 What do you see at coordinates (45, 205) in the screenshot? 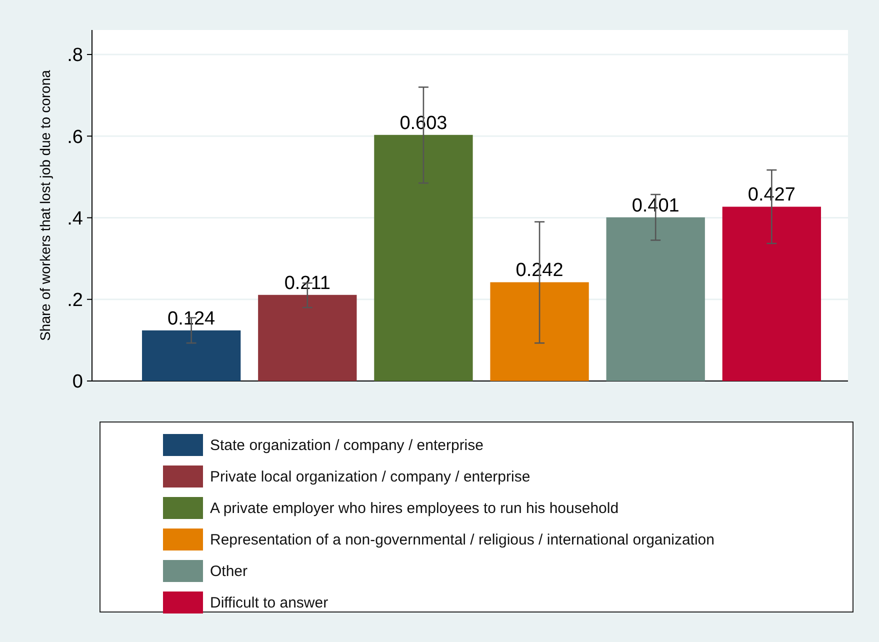
I see `y-axis-title: Share of workers that lost job due to corona` at bounding box center [45, 205].